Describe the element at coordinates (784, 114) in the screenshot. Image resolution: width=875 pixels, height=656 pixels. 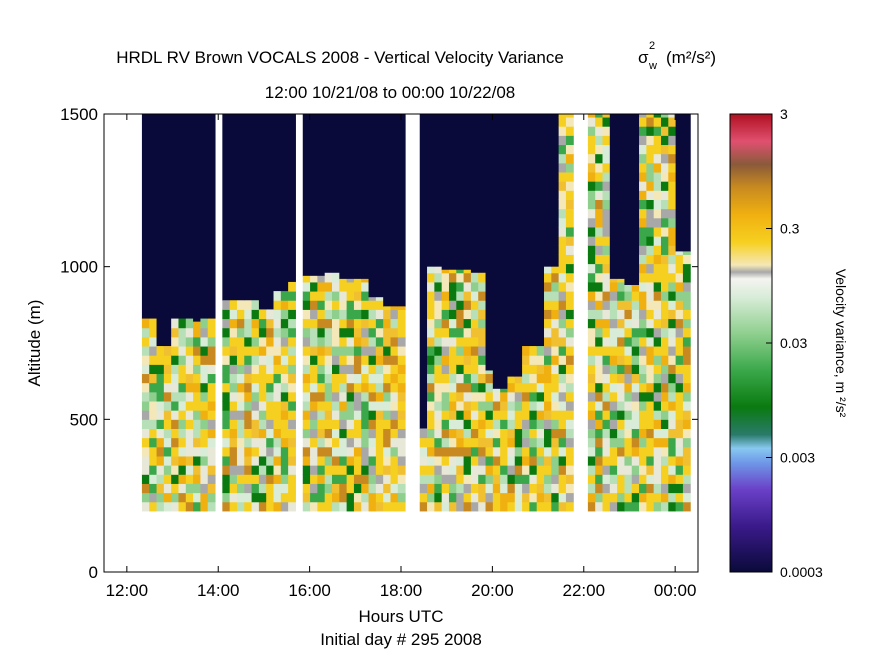
I see `colorbar-tick-label: 3` at that location.